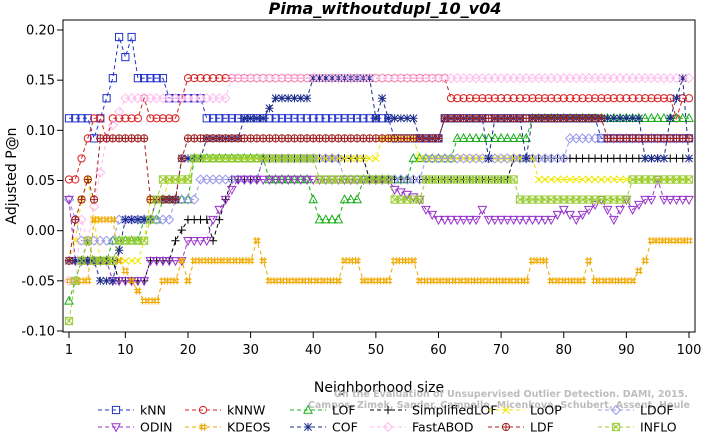 The image size is (702, 434). Describe the element at coordinates (324, 427) in the screenshot. I see `legend-item-cof: COF` at that location.